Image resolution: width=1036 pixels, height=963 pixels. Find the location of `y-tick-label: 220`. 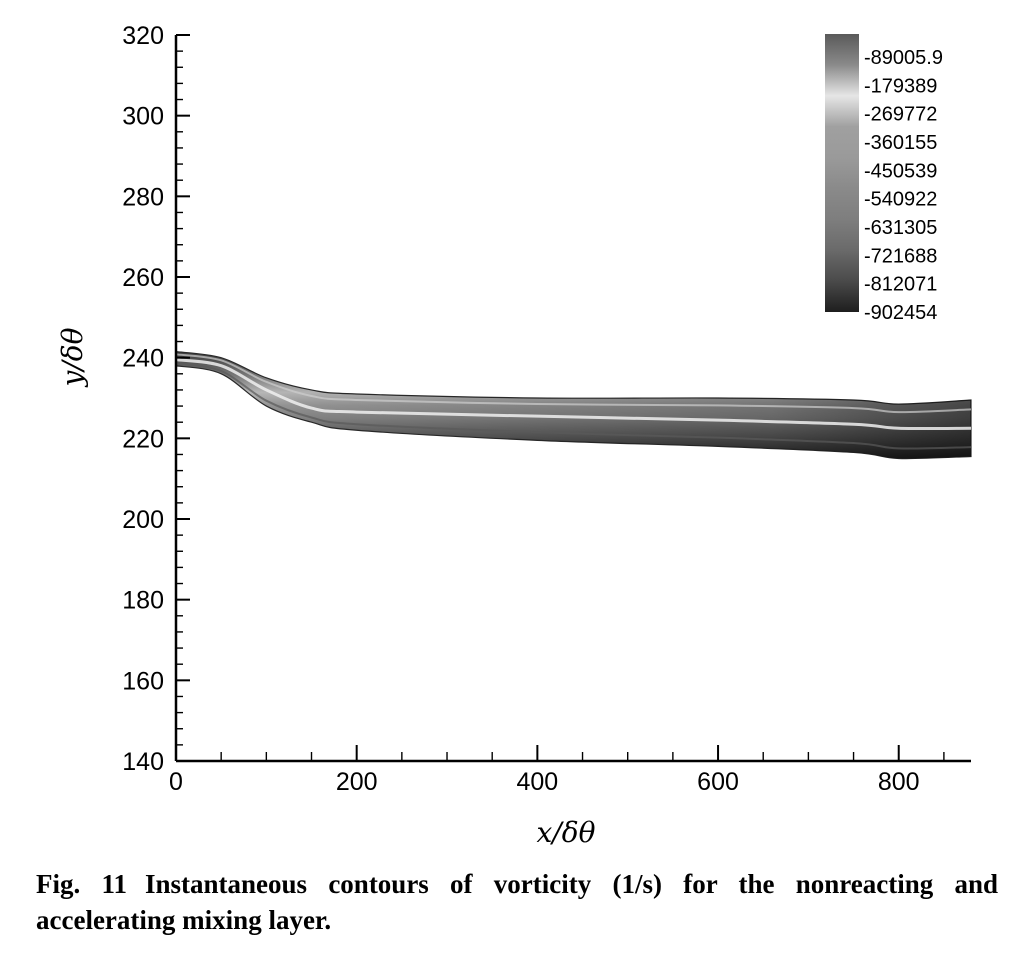

y-tick-label: 220 is located at coordinates (143, 439).